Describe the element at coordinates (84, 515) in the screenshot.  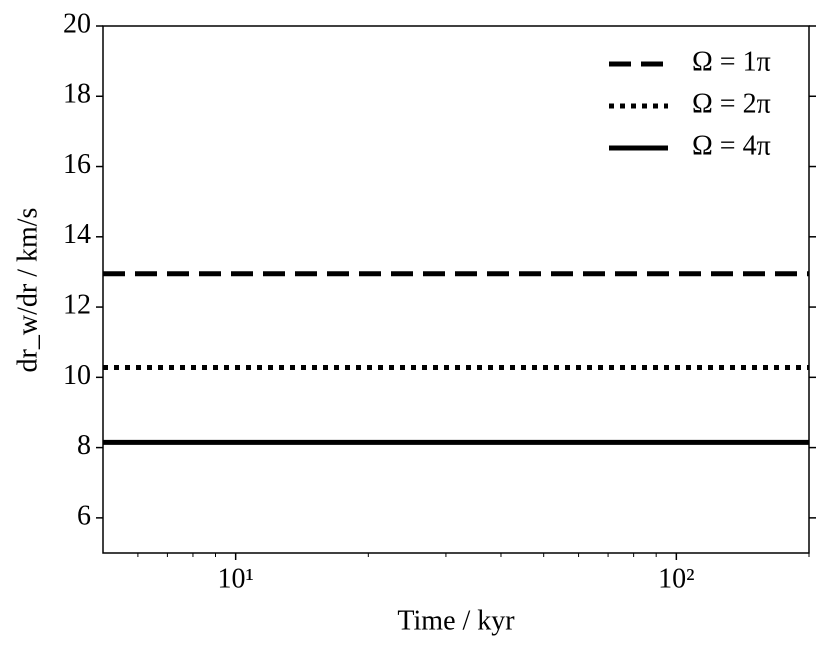
I see `y-tick-label: 6` at that location.